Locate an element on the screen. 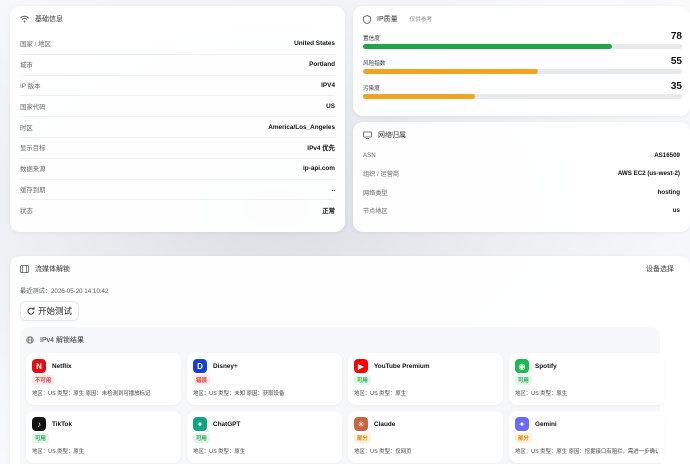 The image size is (690, 464). network-value: AWS EC2 (us-west-2) is located at coordinates (648, 174).